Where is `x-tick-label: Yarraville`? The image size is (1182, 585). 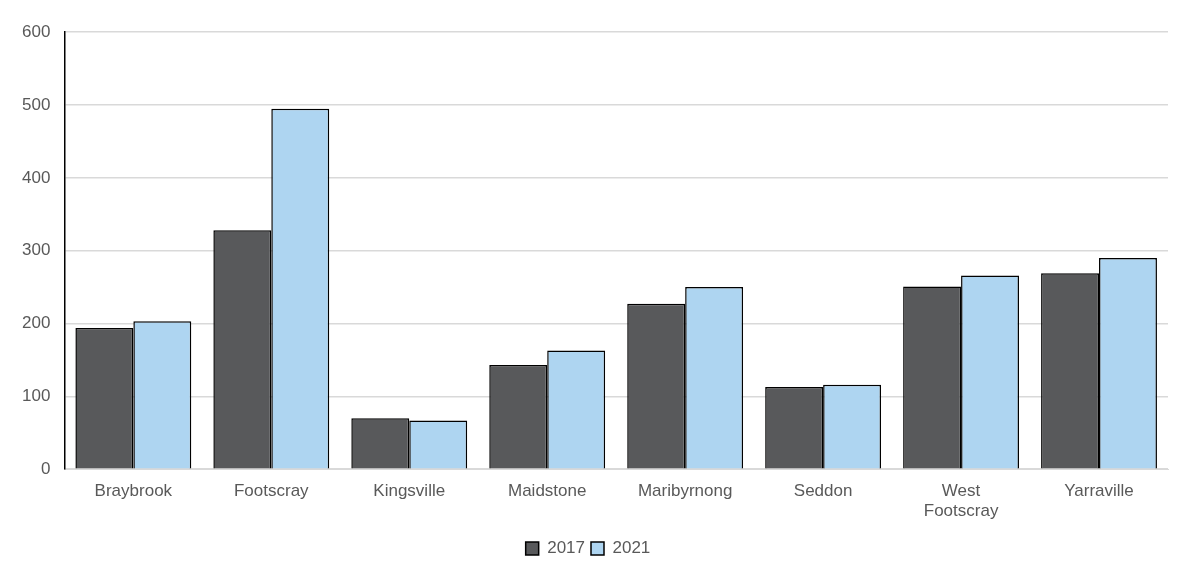 x-tick-label: Yarraville is located at coordinates (1099, 491).